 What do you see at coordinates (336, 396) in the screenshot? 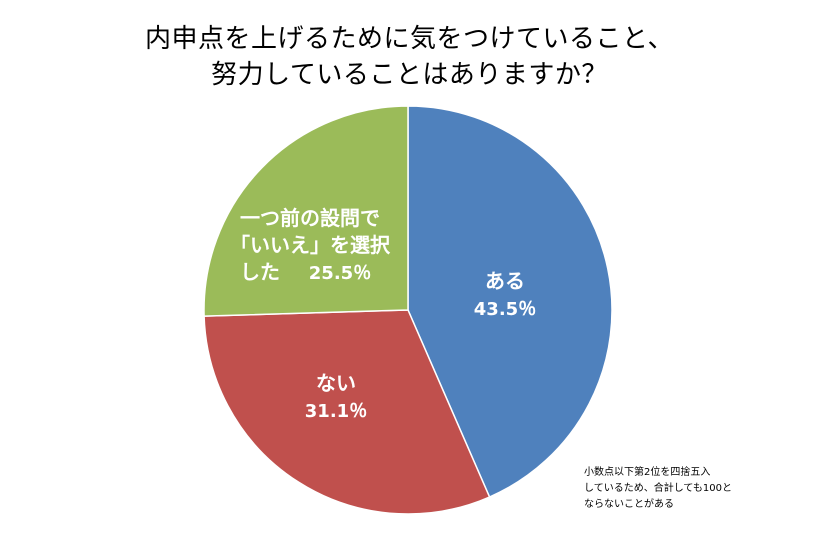
I see `slice-label-1: ない 31.1％` at bounding box center [336, 396].